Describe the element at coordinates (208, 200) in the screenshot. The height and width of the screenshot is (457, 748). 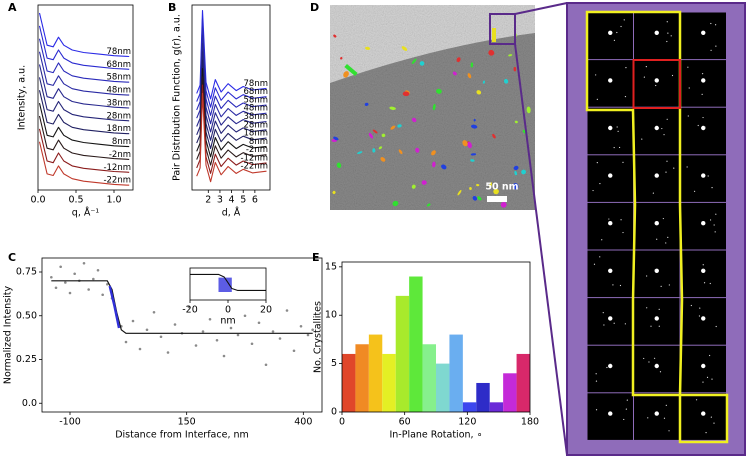
I see `x-tick-label: 2` at that location.